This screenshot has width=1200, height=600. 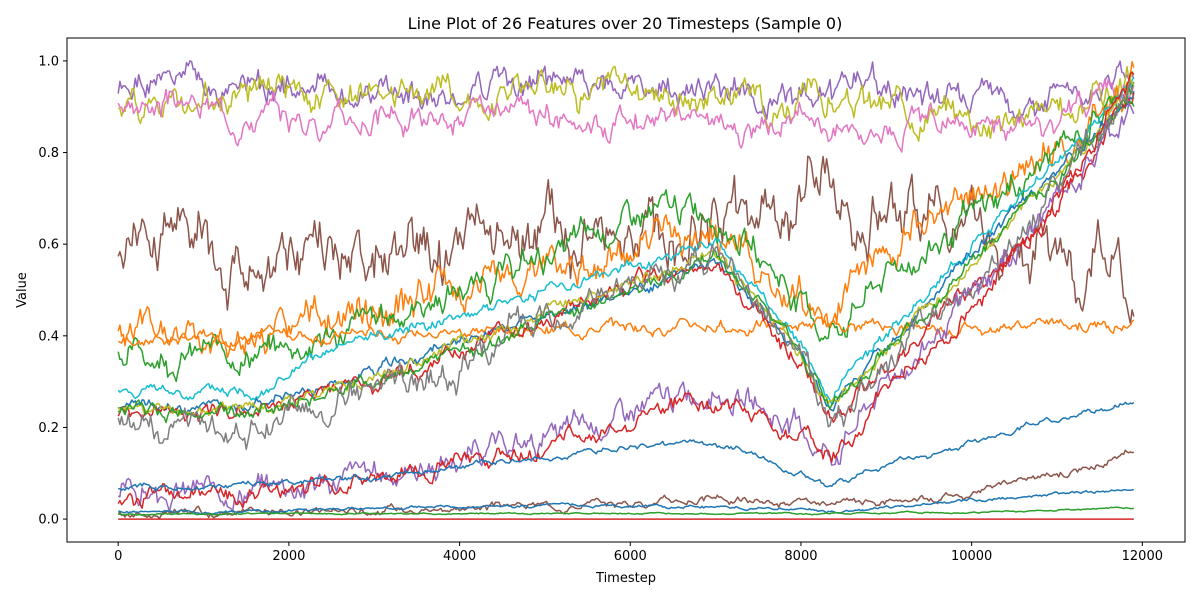 What do you see at coordinates (22, 290) in the screenshot?
I see `y-axis-label: Value` at bounding box center [22, 290].